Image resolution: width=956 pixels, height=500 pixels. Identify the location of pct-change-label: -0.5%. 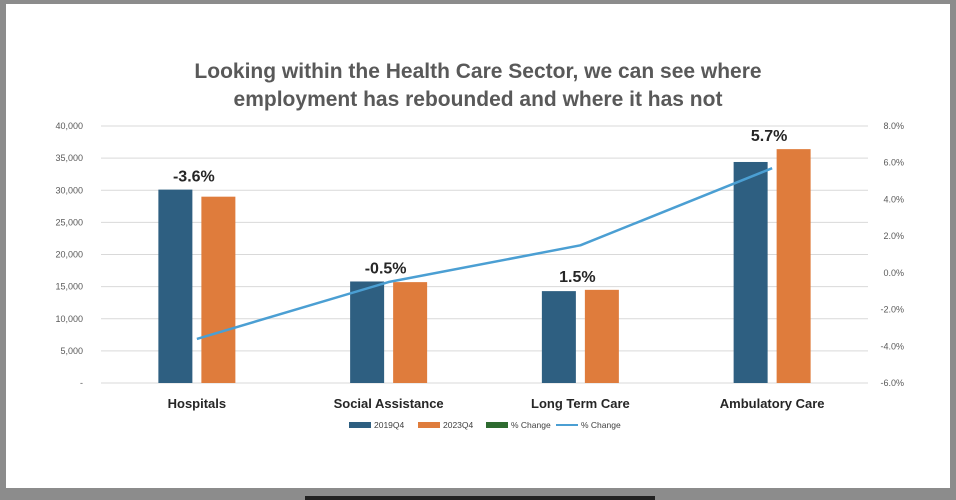
(386, 268).